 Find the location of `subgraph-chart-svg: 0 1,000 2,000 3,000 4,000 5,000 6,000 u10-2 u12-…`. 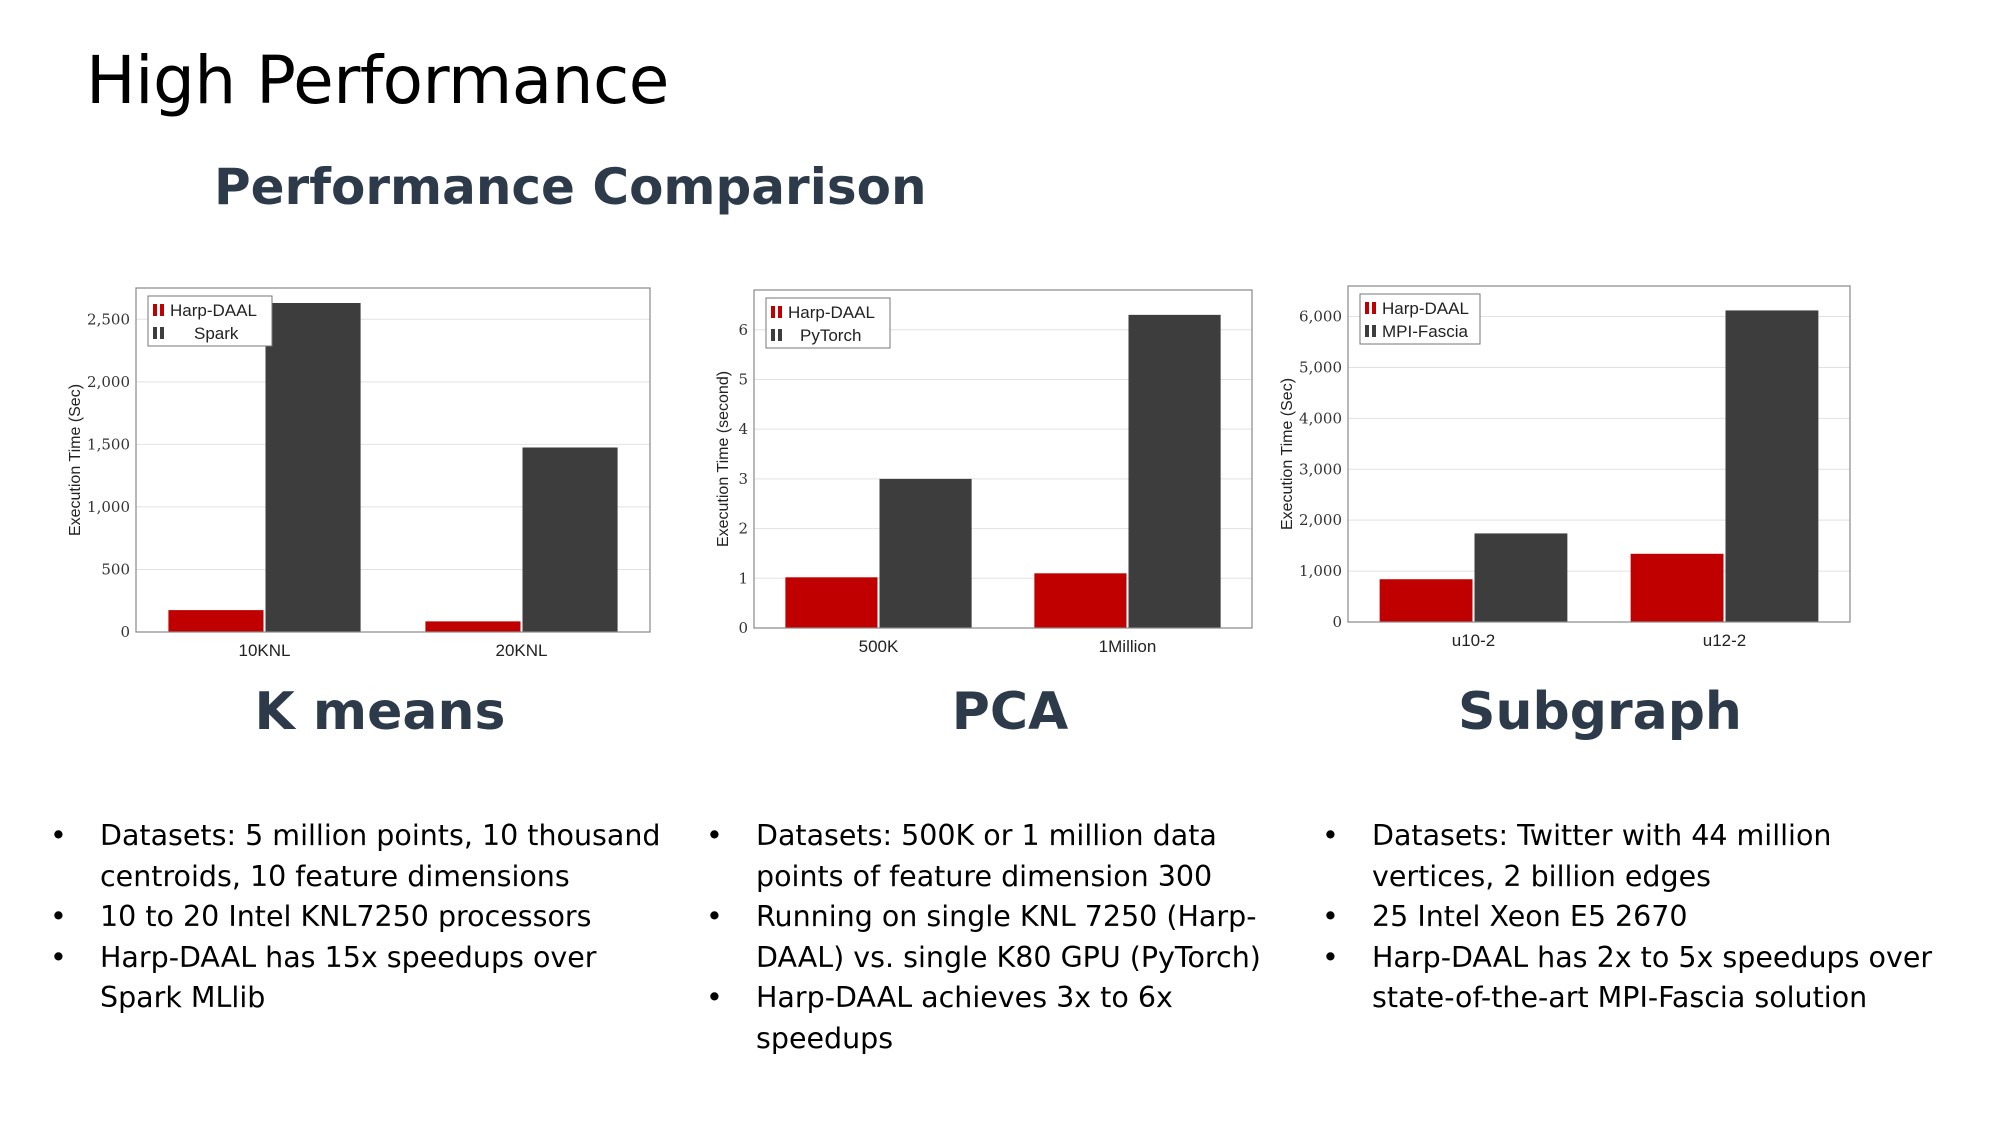

subgraph-chart-svg: 0 1,000 2,000 3,000 4,000 5,000 6,000 u10-2 u12-… is located at coordinates (1565, 467).